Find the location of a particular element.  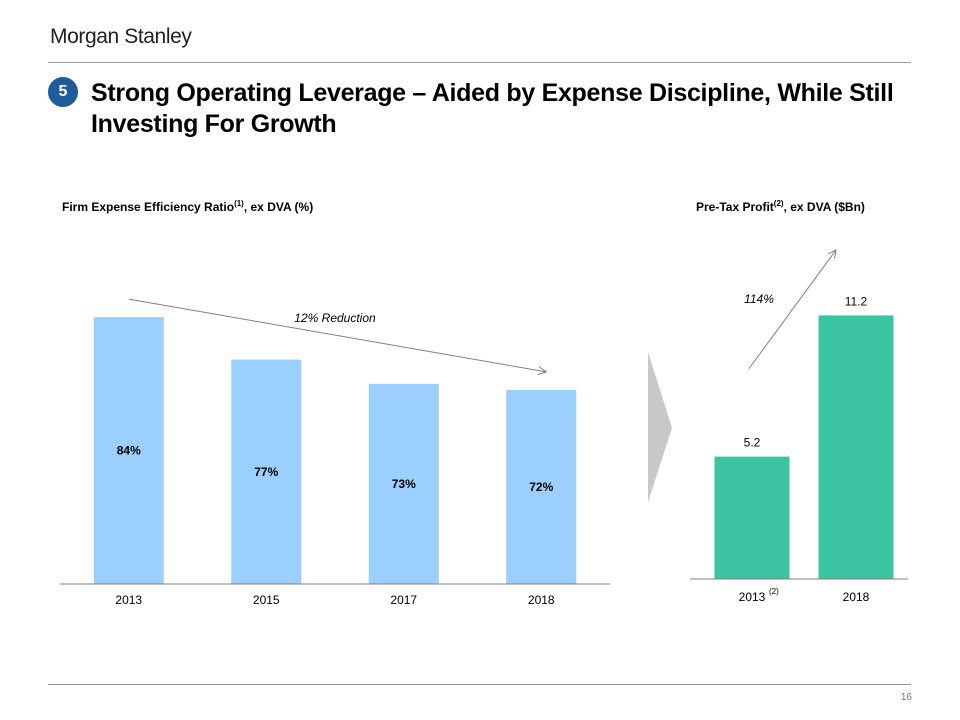

left-bar-label-2017: 73% is located at coordinates (404, 484).